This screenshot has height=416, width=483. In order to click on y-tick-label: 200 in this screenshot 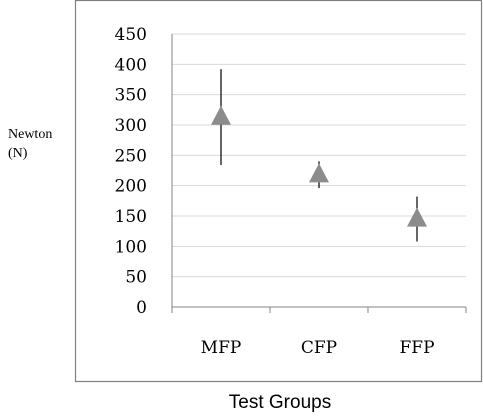, I will do `click(131, 187)`.